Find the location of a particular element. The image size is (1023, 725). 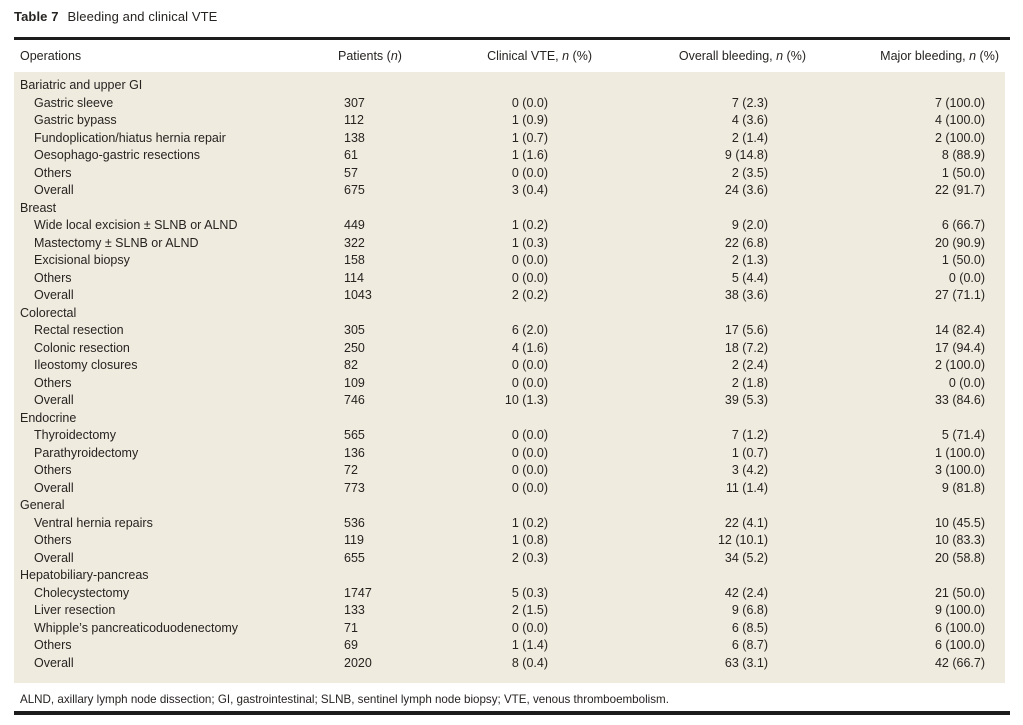

patients-cell: 2020 is located at coordinates (358, 662).